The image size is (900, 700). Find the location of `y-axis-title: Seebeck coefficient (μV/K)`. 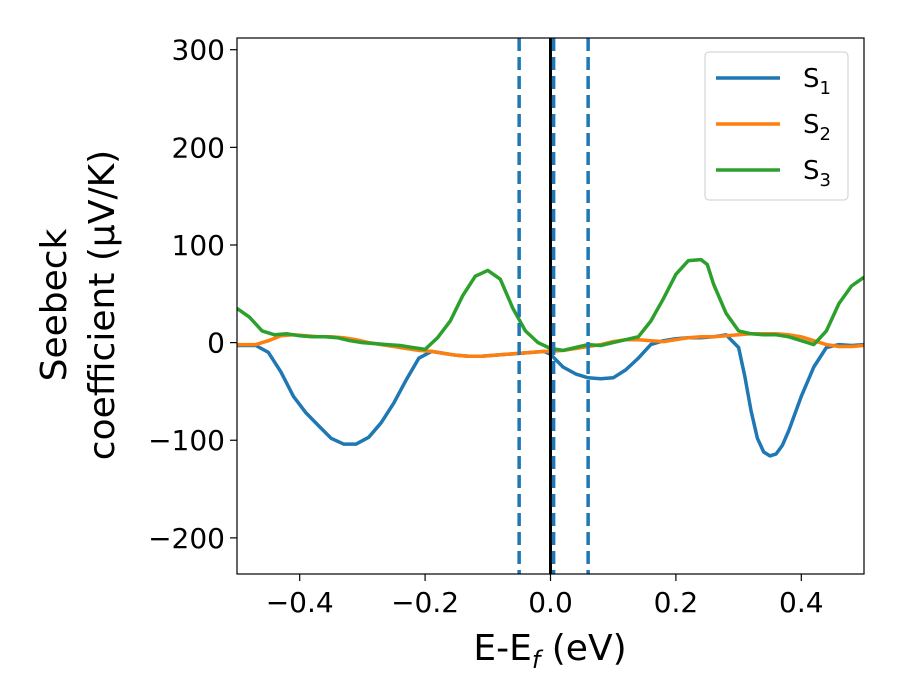

y-axis-title: Seebeck coefficient (μV/K) is located at coordinates (78, 305).